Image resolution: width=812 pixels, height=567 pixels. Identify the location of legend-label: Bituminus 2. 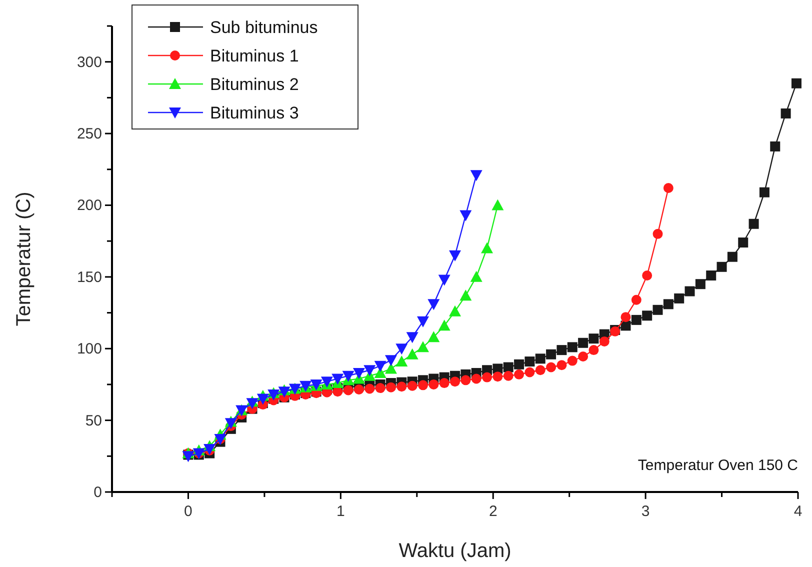
(254, 84).